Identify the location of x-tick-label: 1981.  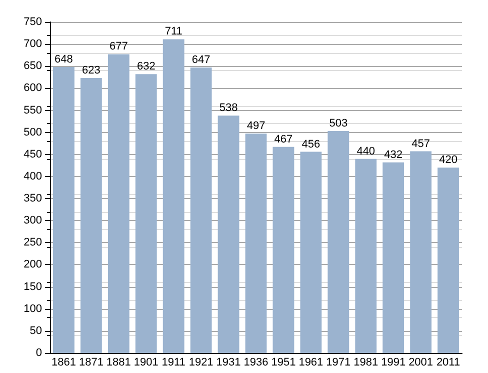
(366, 362).